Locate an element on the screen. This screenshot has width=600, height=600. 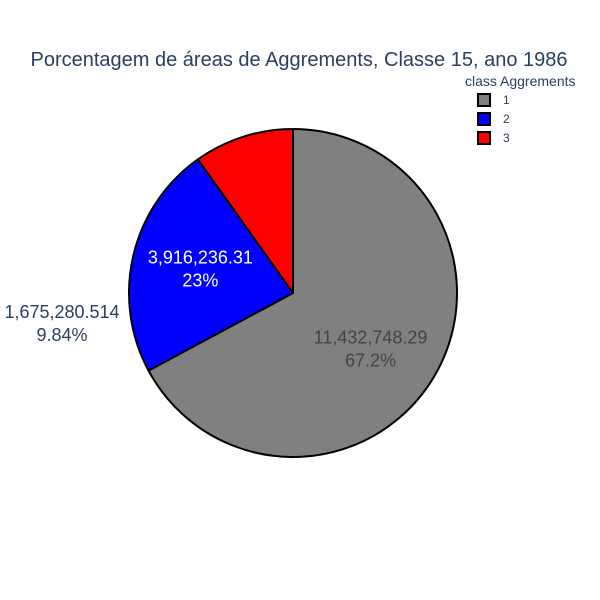
legend-label-2: 2 is located at coordinates (506, 119).